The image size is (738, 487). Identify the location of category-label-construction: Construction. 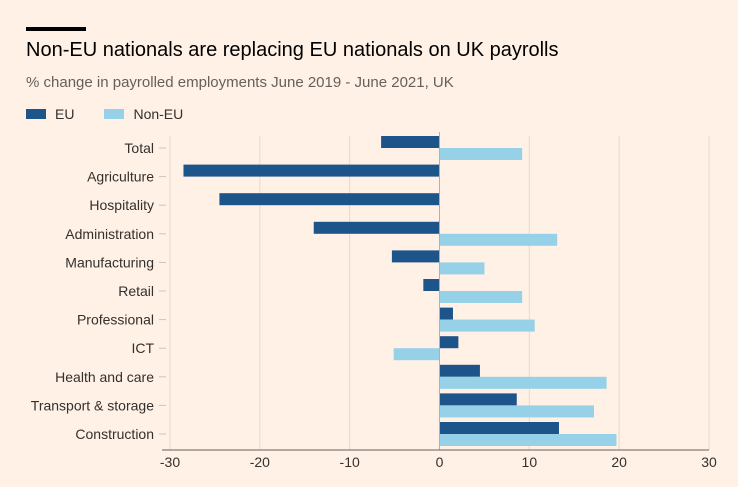
(114, 434).